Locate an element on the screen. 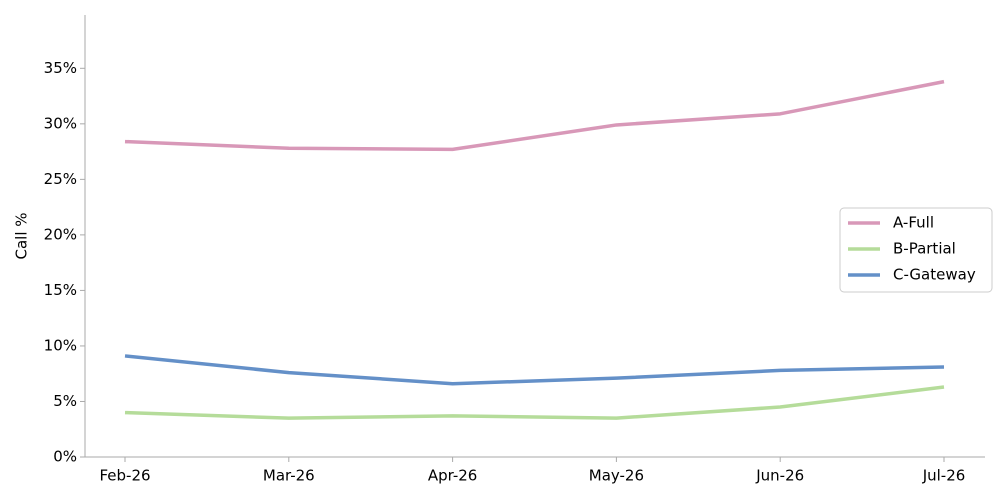 This screenshot has height=500, width=1000. x-tick-label: Apr-26 is located at coordinates (453, 476).